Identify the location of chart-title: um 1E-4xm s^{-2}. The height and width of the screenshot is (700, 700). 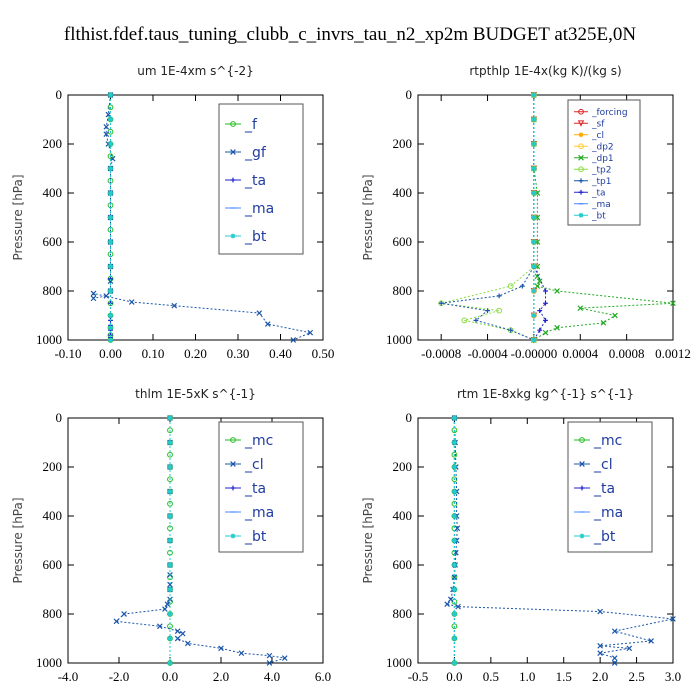
(195, 71).